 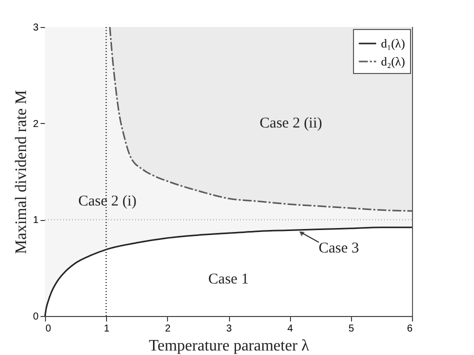 What do you see at coordinates (339, 248) in the screenshot?
I see `annotation: Case 3` at bounding box center [339, 248].